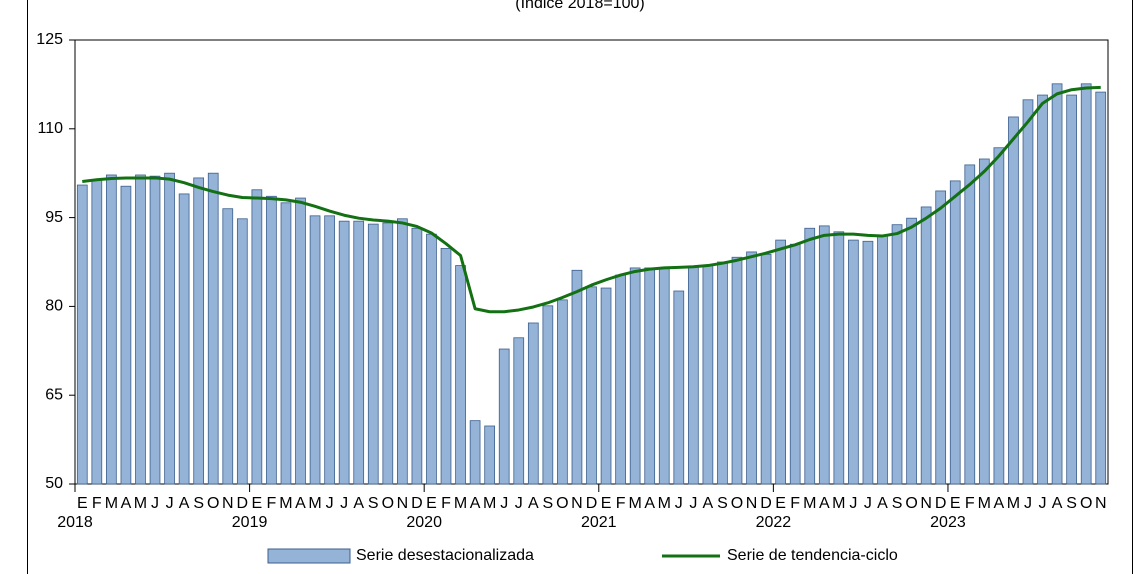 Image resolution: width=1134 pixels, height=574 pixels. I want to click on x-year-label: 2019, so click(250, 522).